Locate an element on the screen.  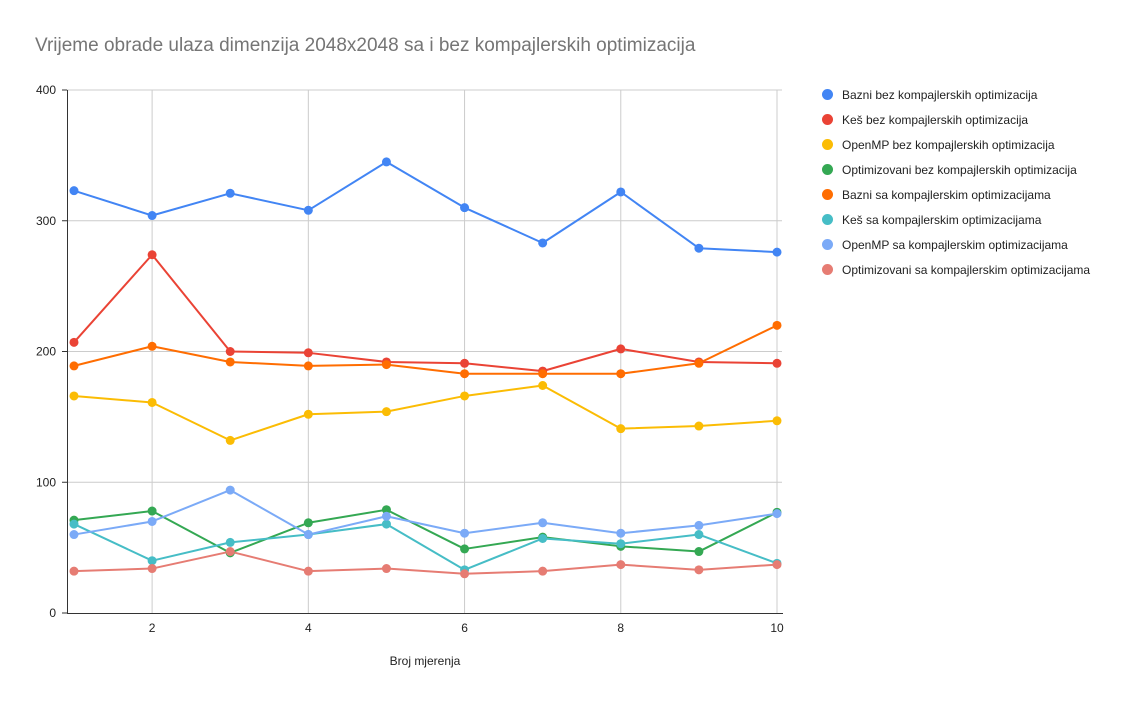
legend-label: Bazni sa kompajlerskim optimizacijama is located at coordinates (946, 194).